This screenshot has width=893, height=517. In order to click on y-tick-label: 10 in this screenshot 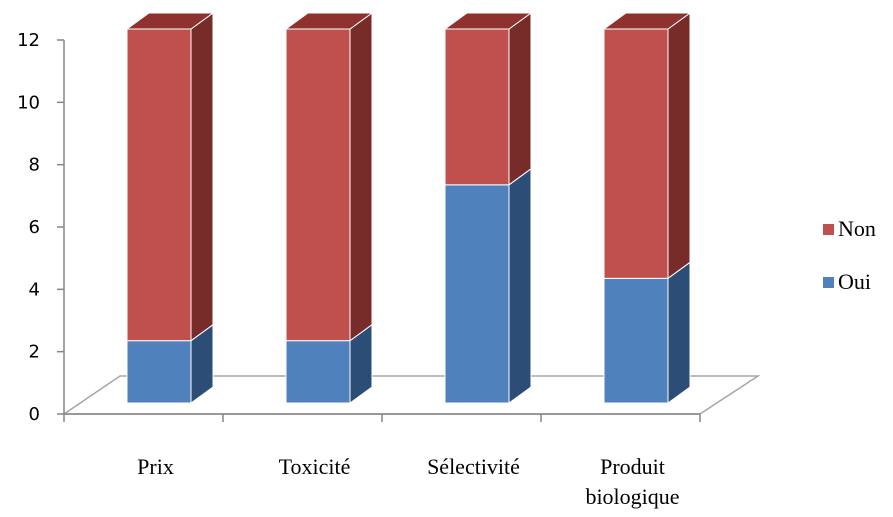, I will do `click(28, 102)`.